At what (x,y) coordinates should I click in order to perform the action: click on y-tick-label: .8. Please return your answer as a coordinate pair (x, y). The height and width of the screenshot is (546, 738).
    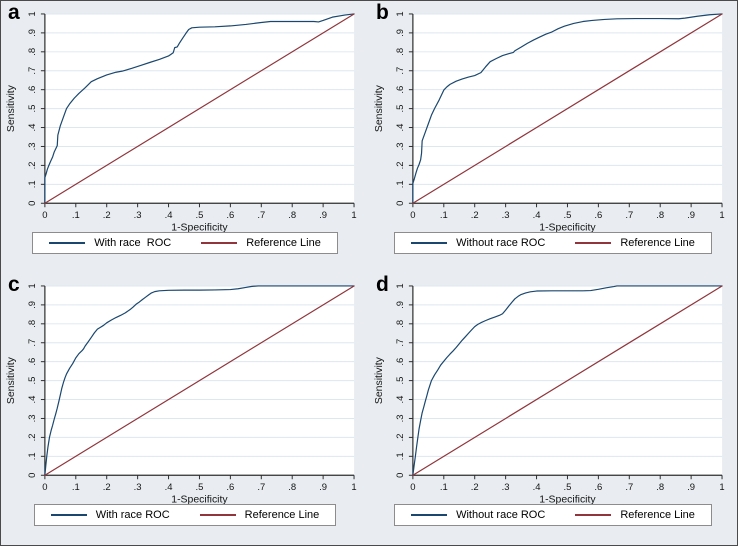
    Looking at the image, I should click on (400, 52).